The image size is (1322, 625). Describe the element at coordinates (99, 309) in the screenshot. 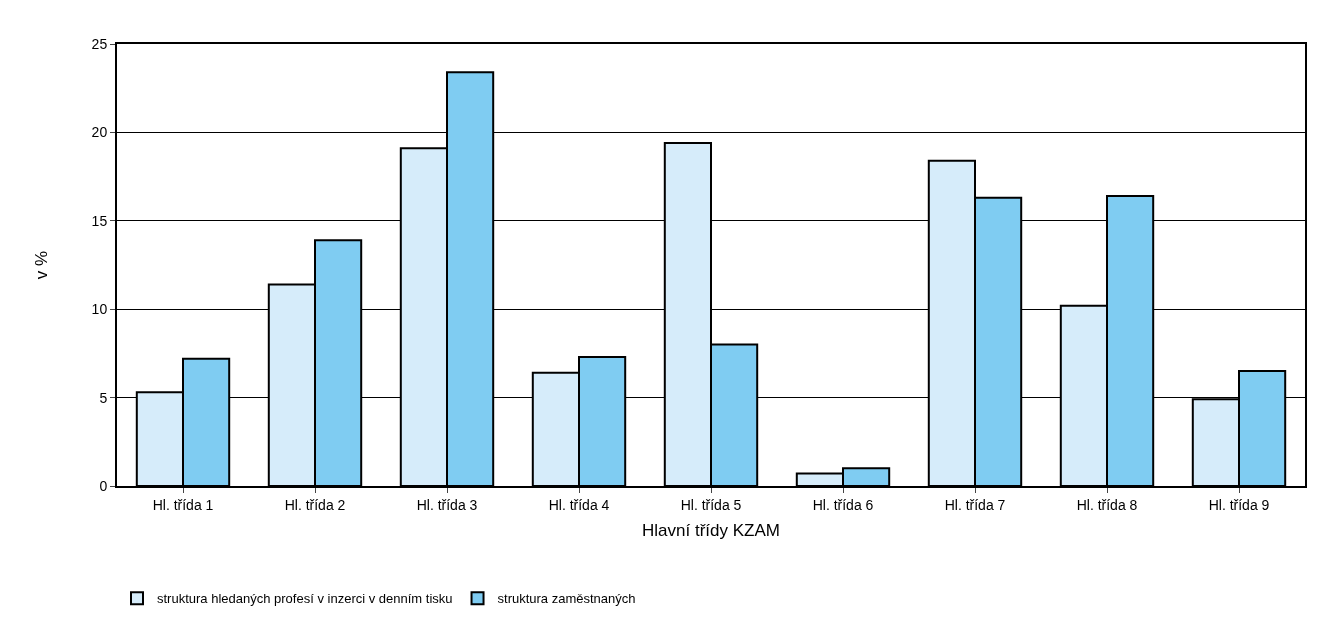

I see `y-tick-label: 10` at that location.